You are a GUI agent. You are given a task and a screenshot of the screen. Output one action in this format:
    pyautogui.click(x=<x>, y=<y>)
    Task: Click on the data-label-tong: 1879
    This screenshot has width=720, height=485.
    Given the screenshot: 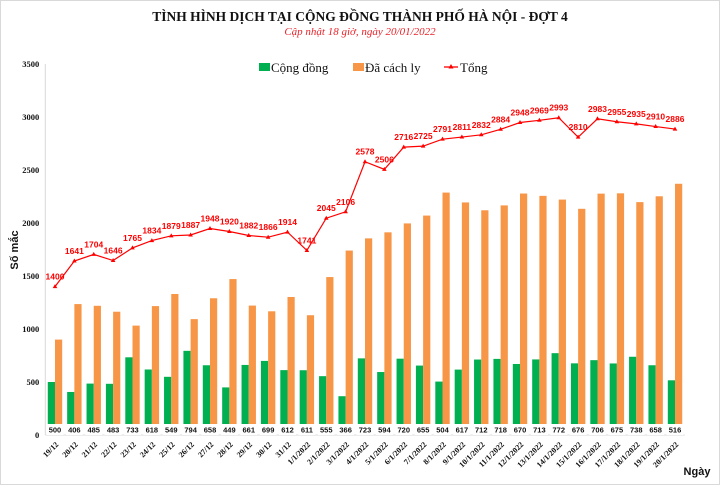 What is the action you would take?
    pyautogui.click(x=171, y=226)
    